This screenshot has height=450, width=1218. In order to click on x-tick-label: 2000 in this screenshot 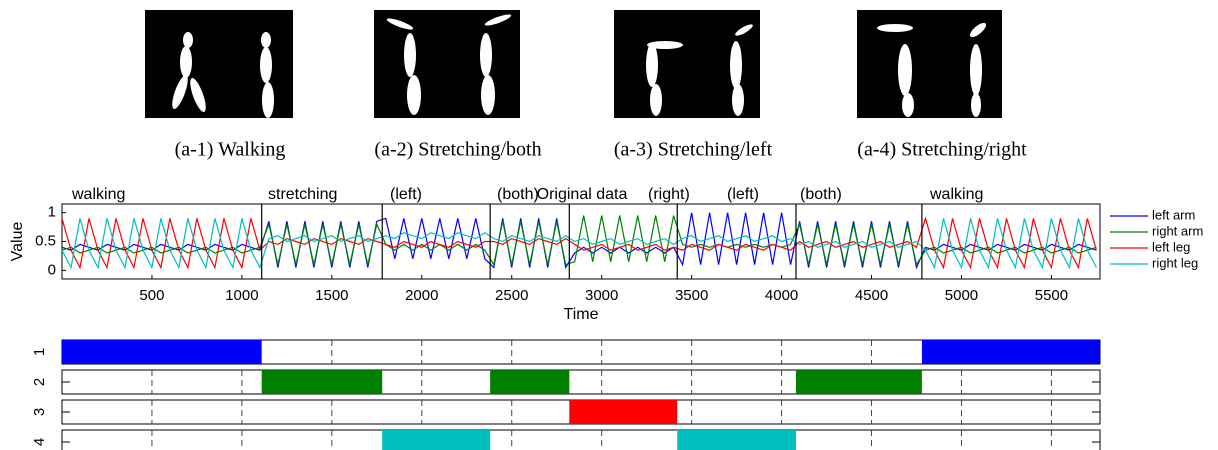, I will do `click(421, 295)`.